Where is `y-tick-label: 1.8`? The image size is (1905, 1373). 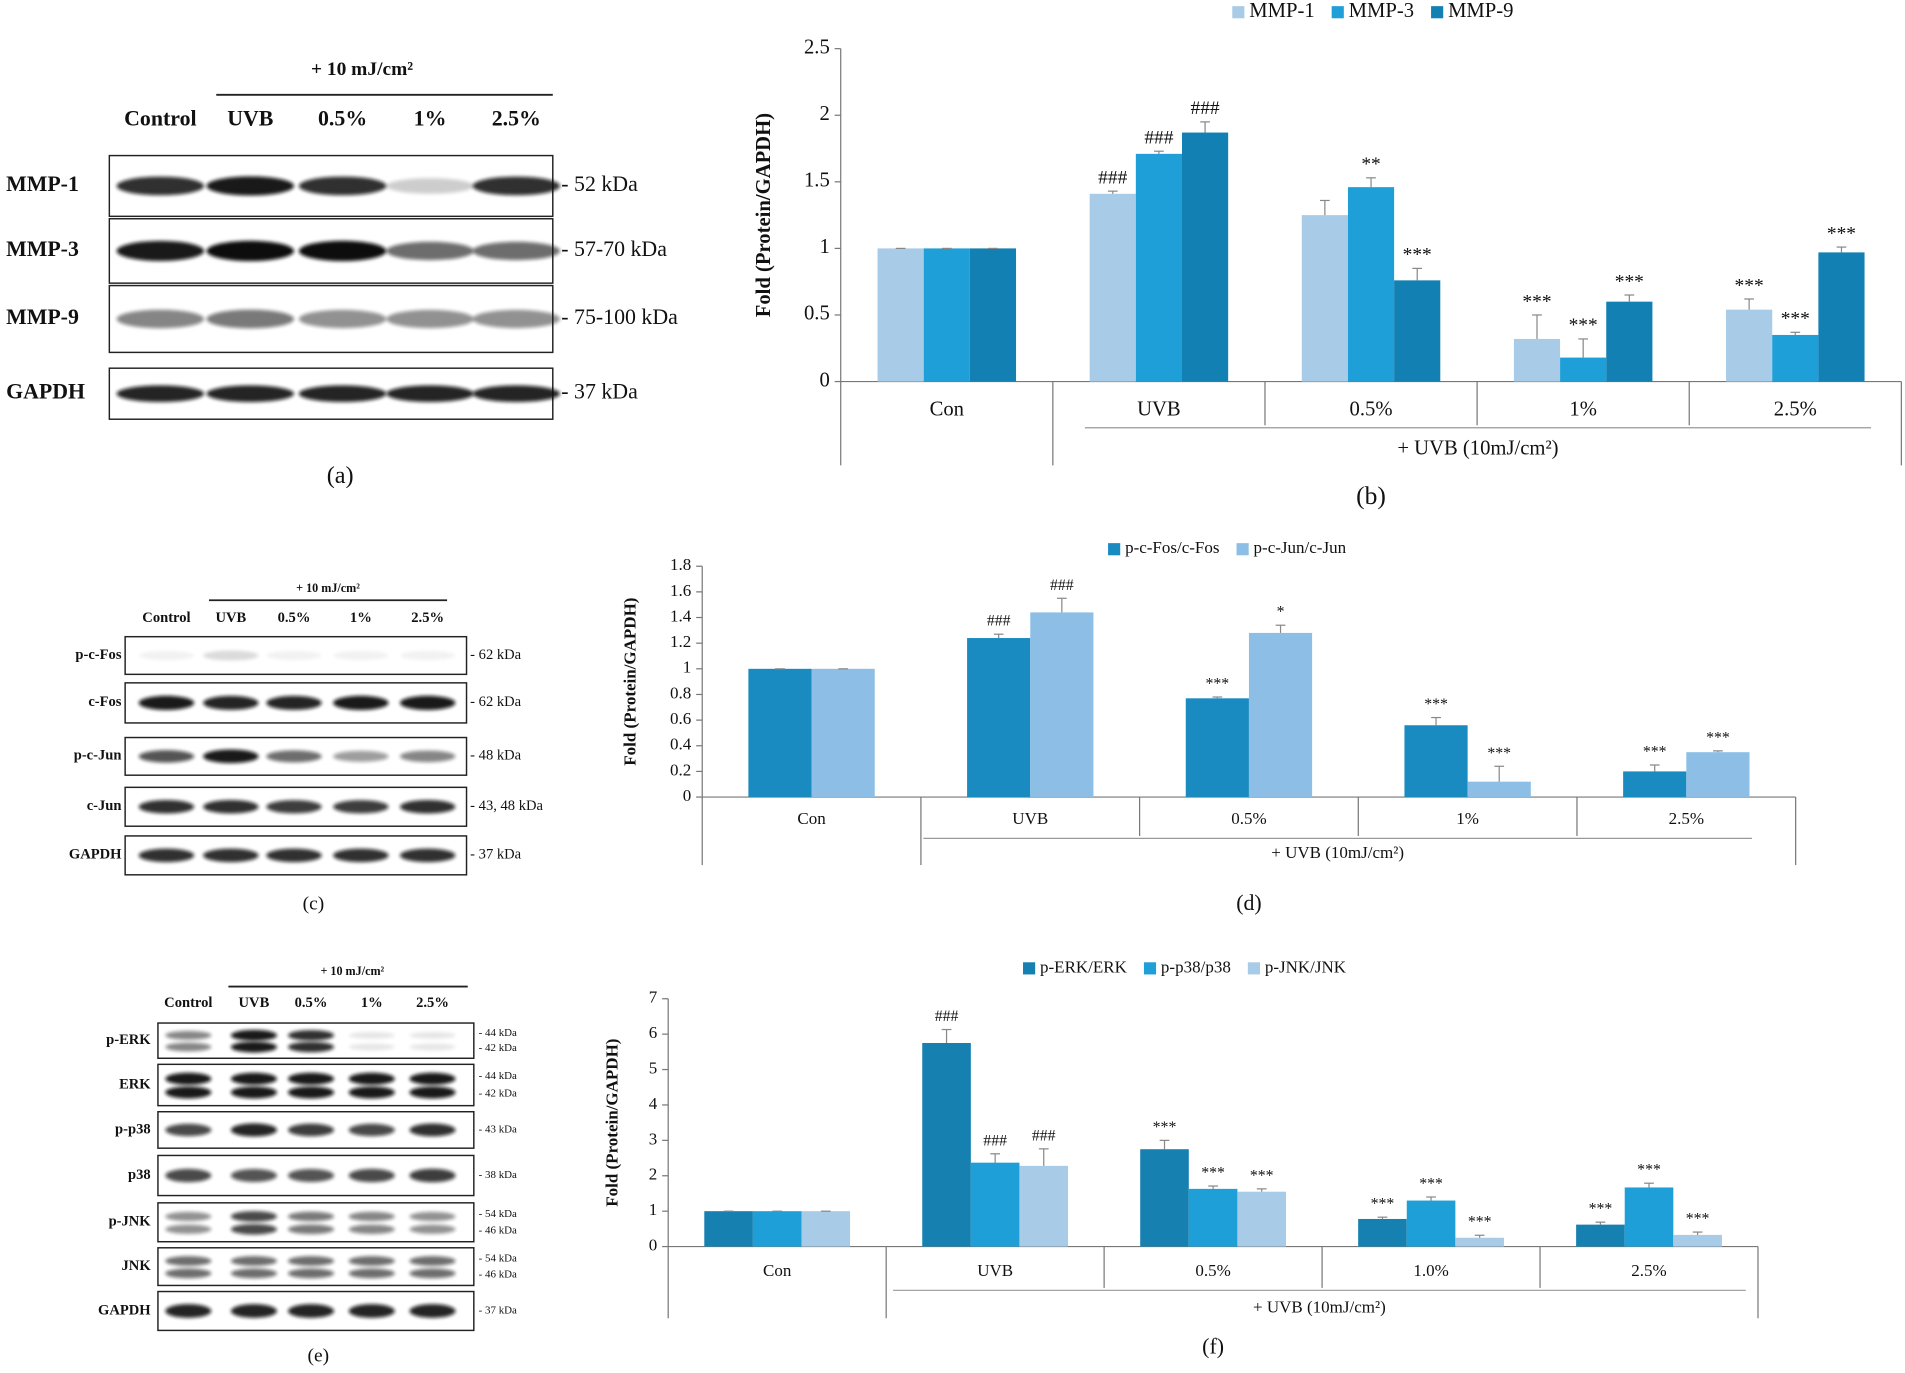
y-tick-label: 1.8 is located at coordinates (680, 564).